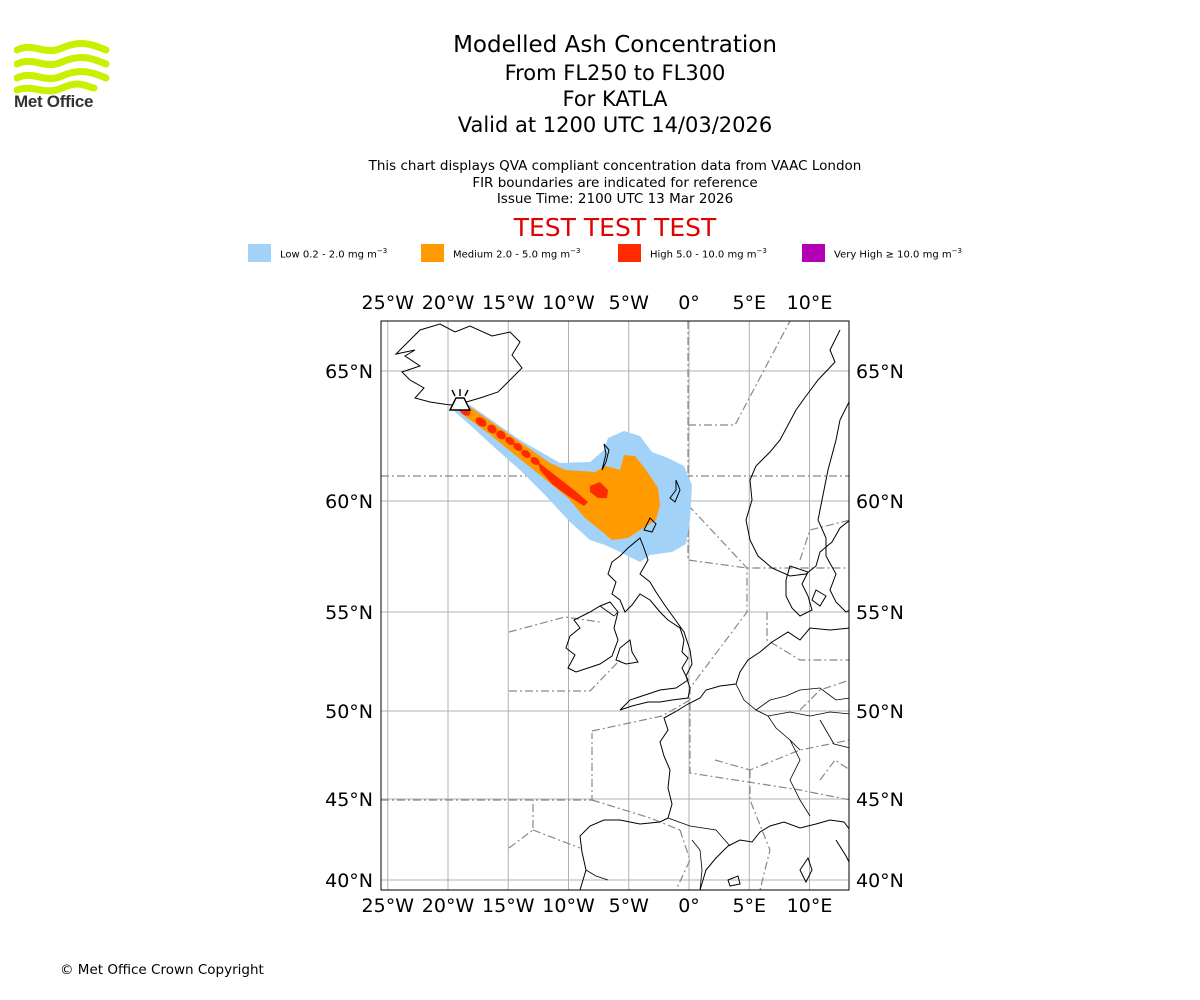  Describe the element at coordinates (898, 254) in the screenshot. I see `legend-label-very-high: Very High ≥ 10.0 mg m−3` at that location.